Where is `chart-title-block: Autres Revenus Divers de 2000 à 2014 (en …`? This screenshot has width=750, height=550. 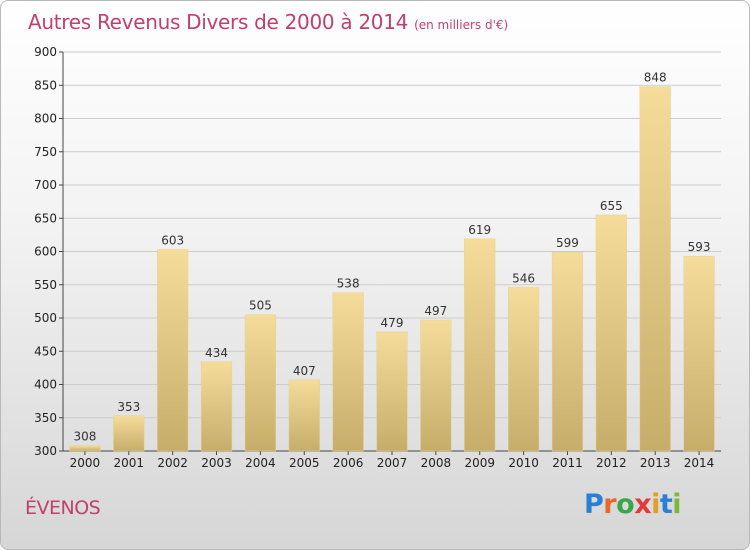 chart-title-block: Autres Revenus Divers de 2000 à 2014 (en … is located at coordinates (268, 22).